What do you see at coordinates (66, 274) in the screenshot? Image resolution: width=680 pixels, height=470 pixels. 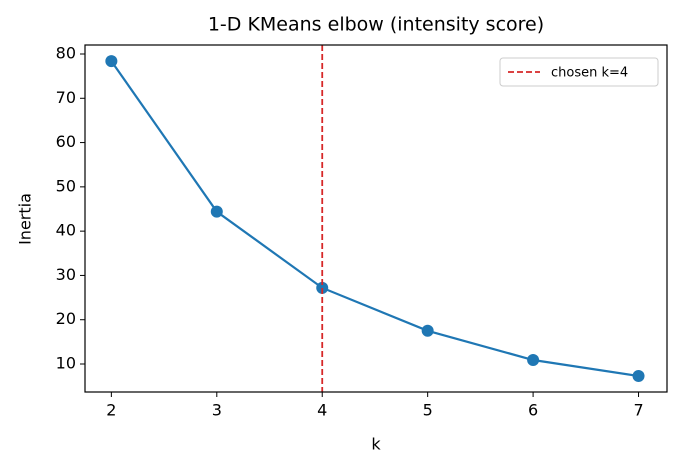 I see `y-tick-label: 30` at bounding box center [66, 274].